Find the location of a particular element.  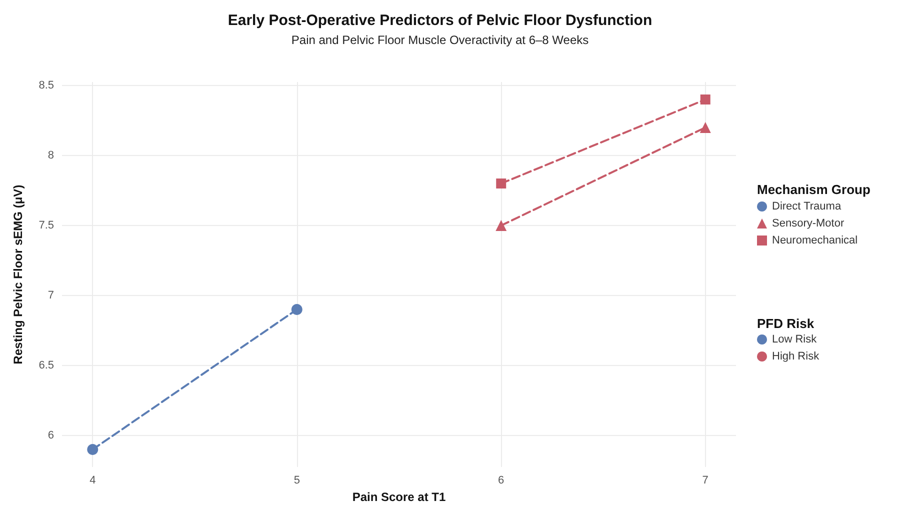

legend-label: Direct Trauma is located at coordinates (807, 206).